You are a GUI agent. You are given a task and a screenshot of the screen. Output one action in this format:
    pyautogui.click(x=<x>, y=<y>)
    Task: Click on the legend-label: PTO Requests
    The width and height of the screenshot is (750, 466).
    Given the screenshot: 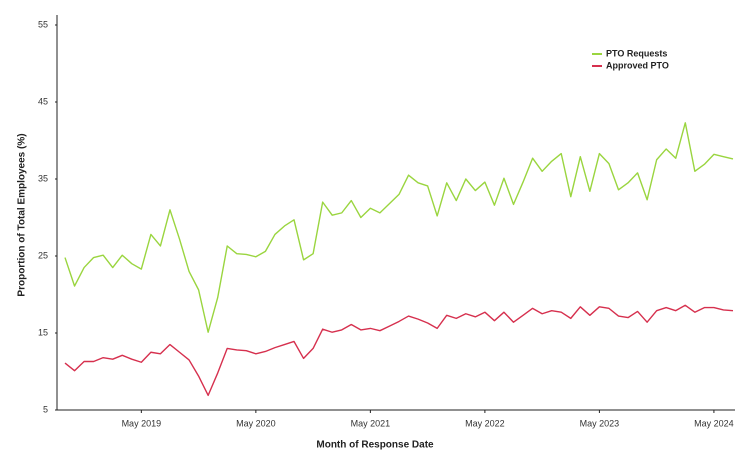 What is the action you would take?
    pyautogui.click(x=636, y=53)
    